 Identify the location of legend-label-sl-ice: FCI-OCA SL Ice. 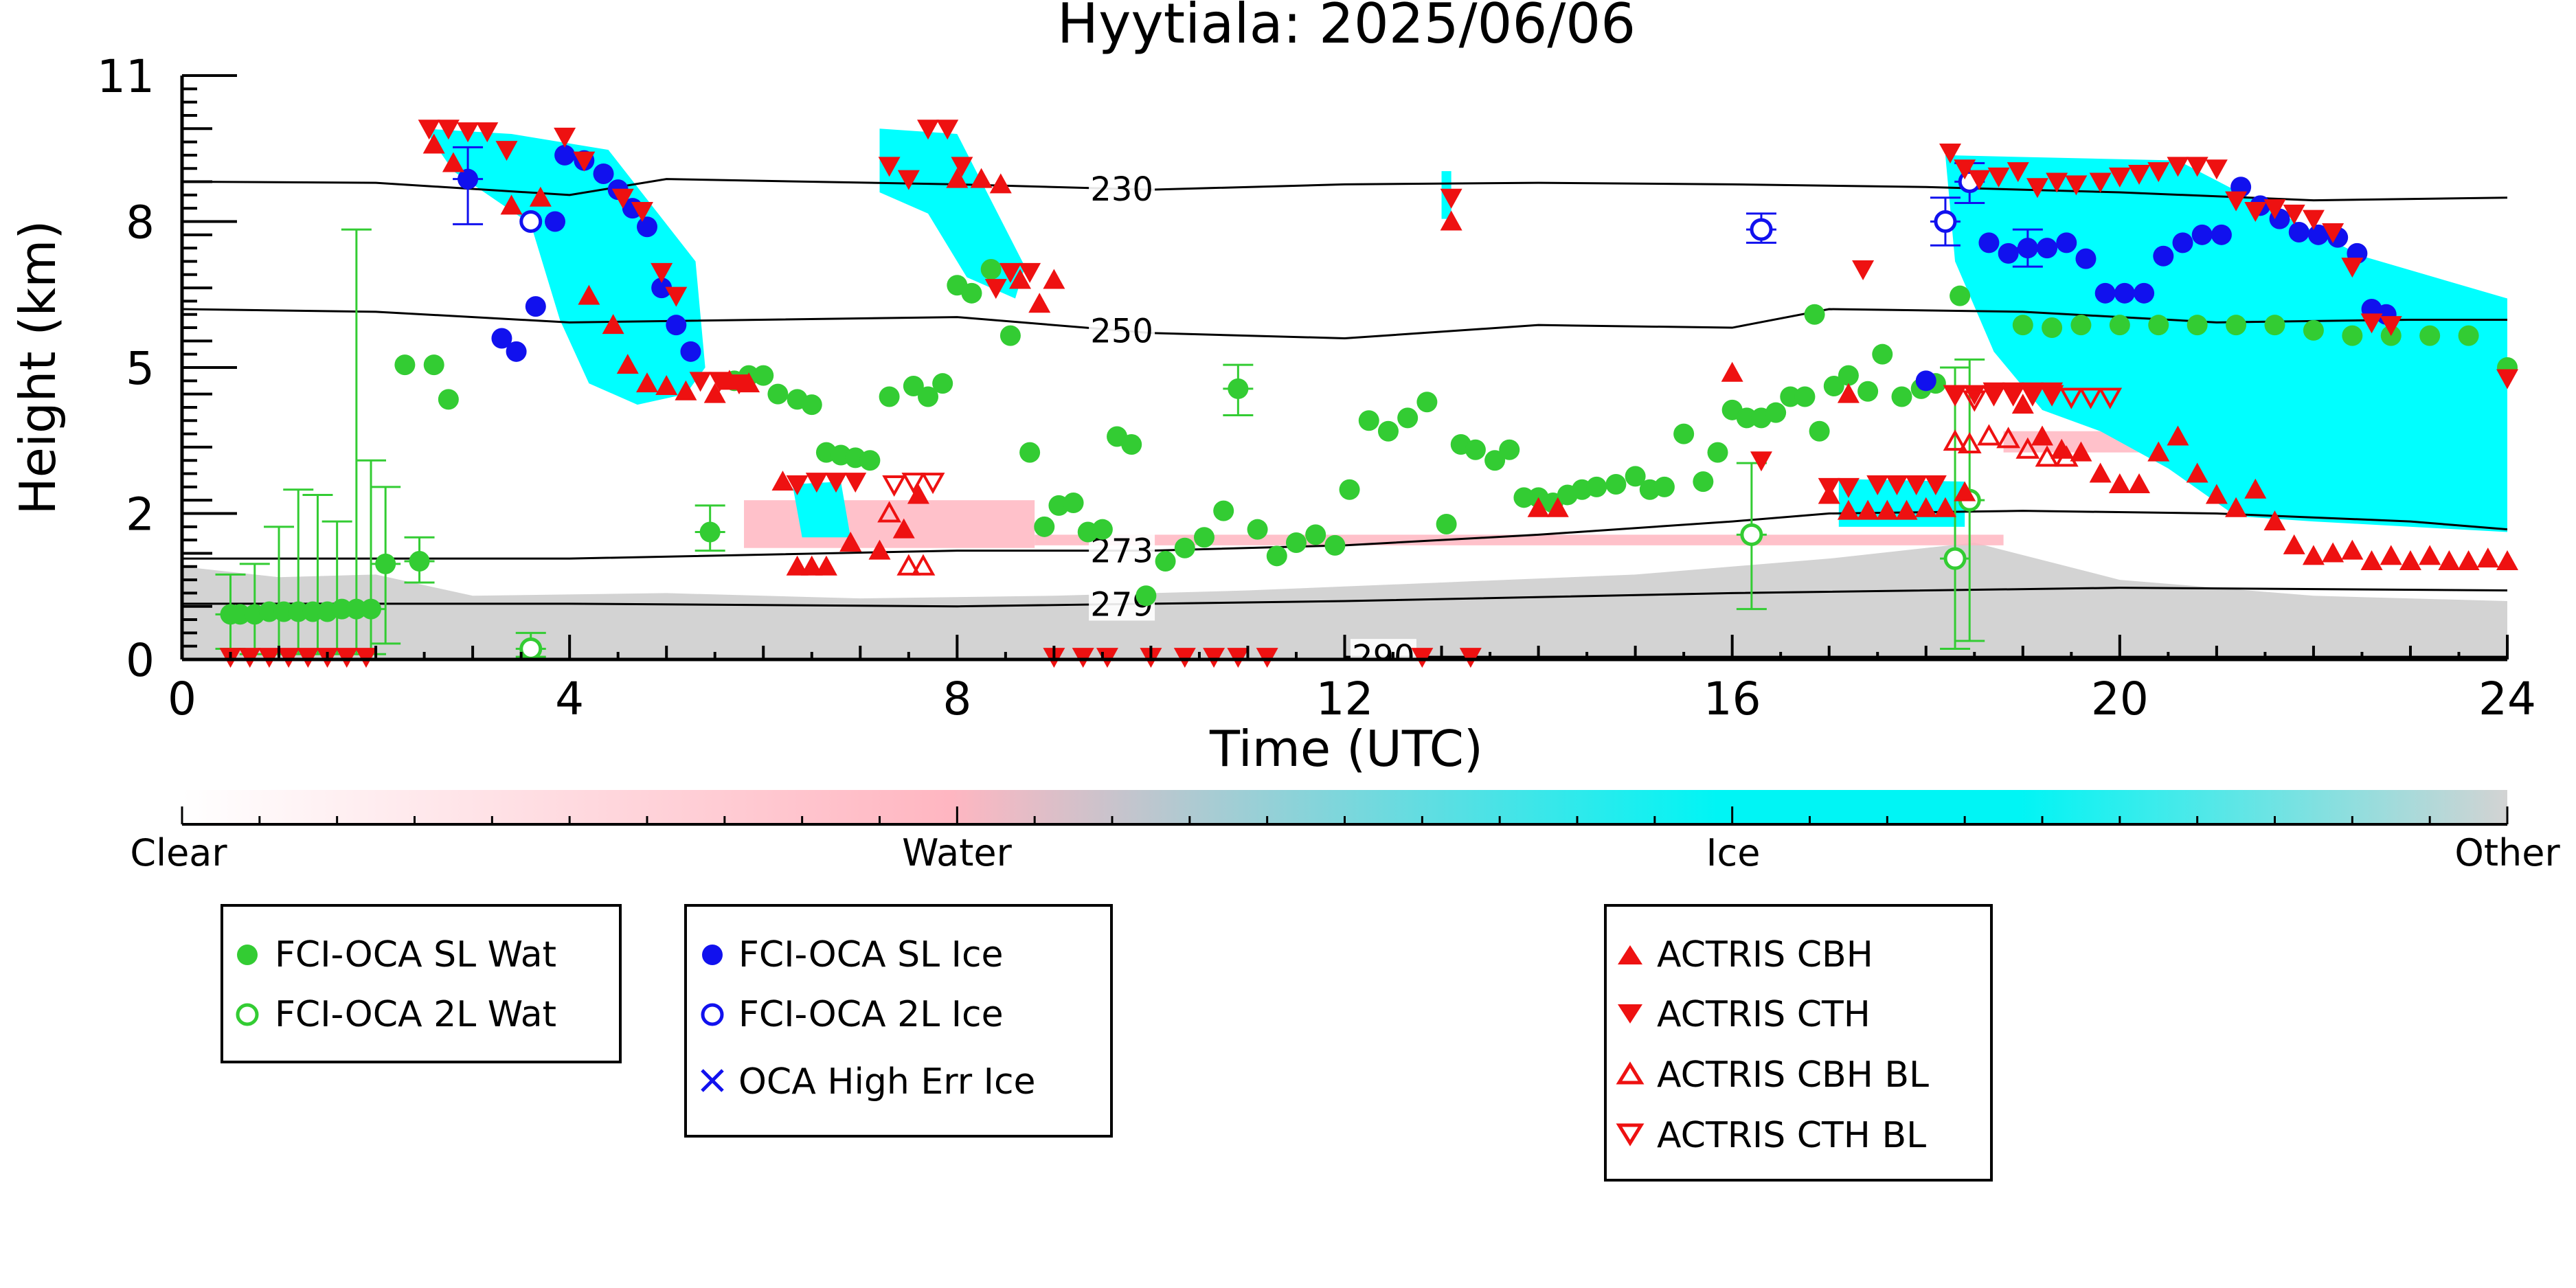
(871, 954).